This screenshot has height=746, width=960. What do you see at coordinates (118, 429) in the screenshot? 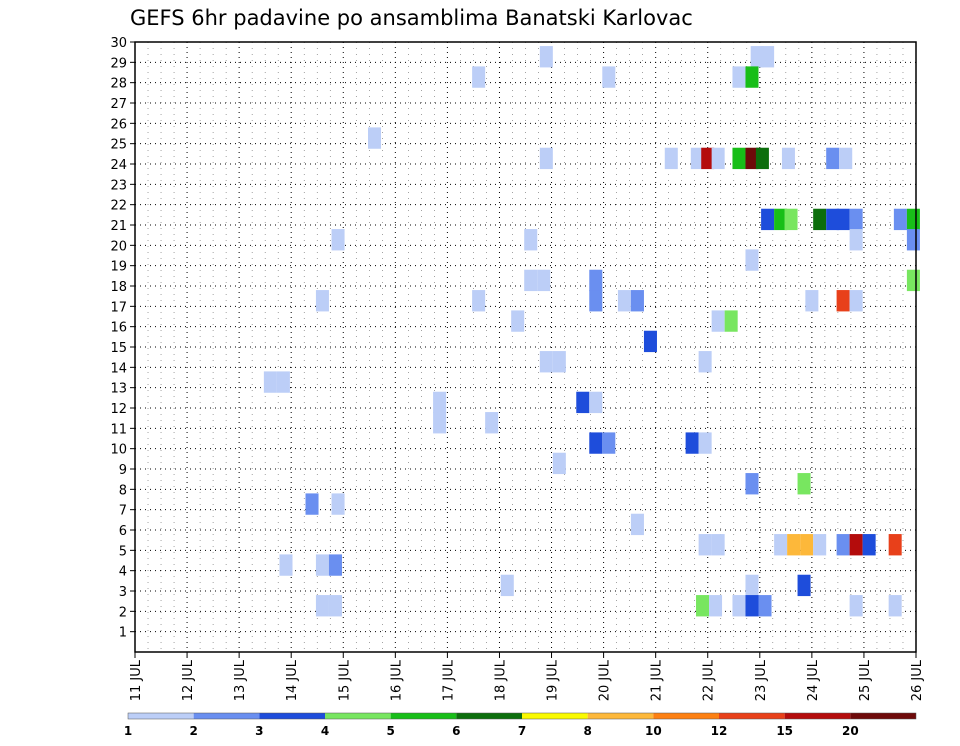
I see `y-tick-label: 11` at bounding box center [118, 429].